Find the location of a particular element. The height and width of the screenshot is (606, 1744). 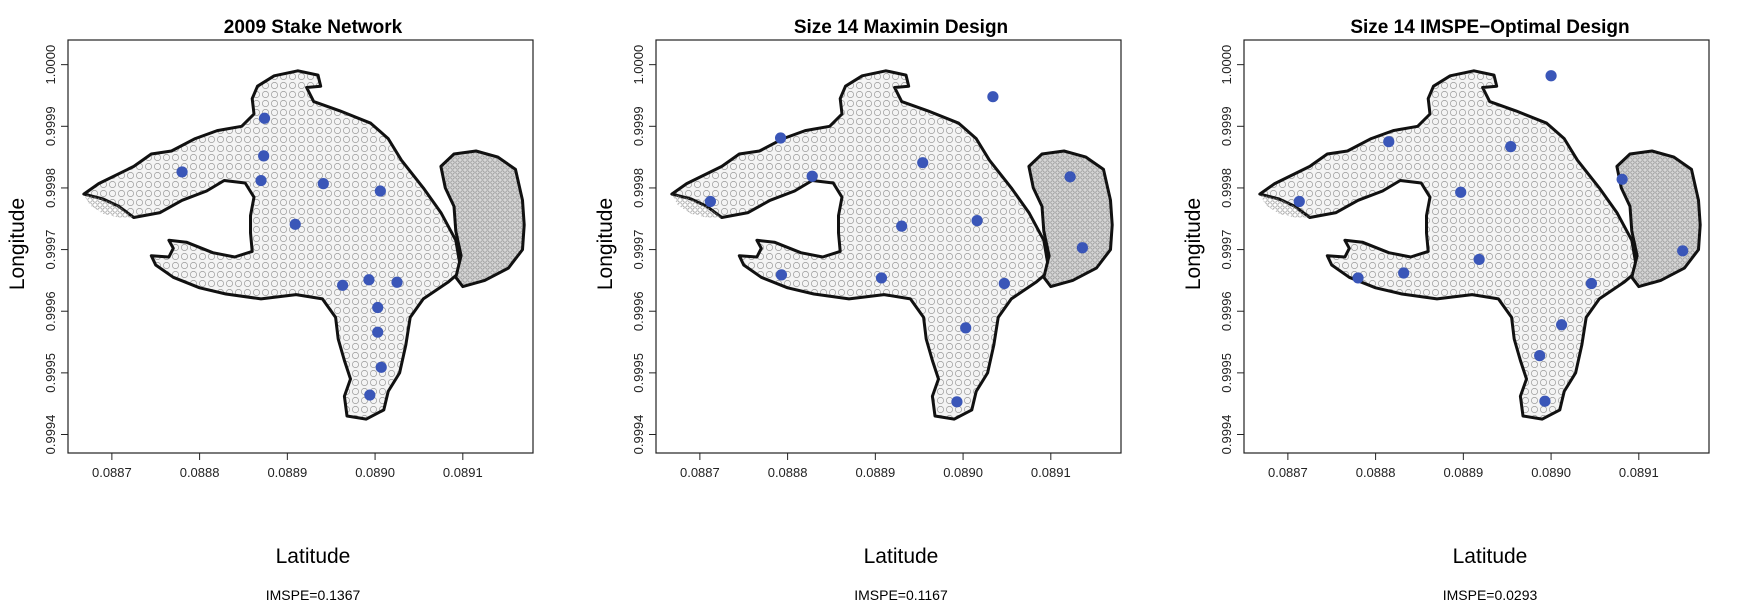

panel-title: 2009 Stake Network is located at coordinates (313, 27).